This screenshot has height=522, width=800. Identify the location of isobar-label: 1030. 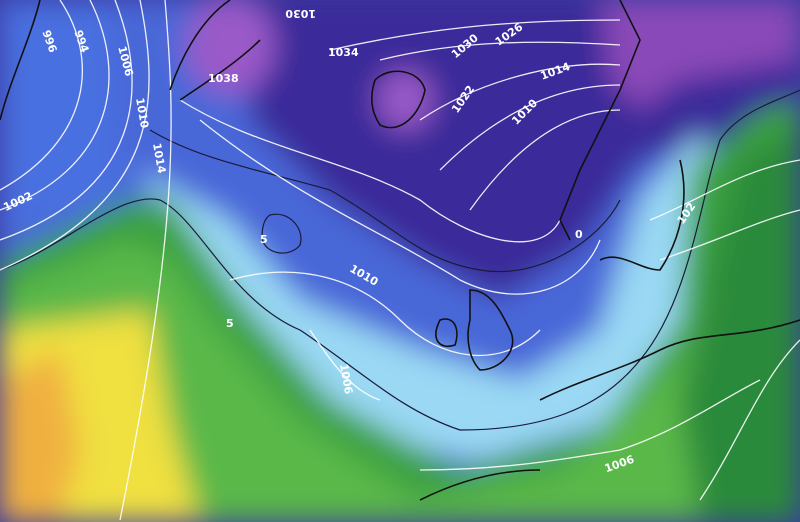
(300, 13).